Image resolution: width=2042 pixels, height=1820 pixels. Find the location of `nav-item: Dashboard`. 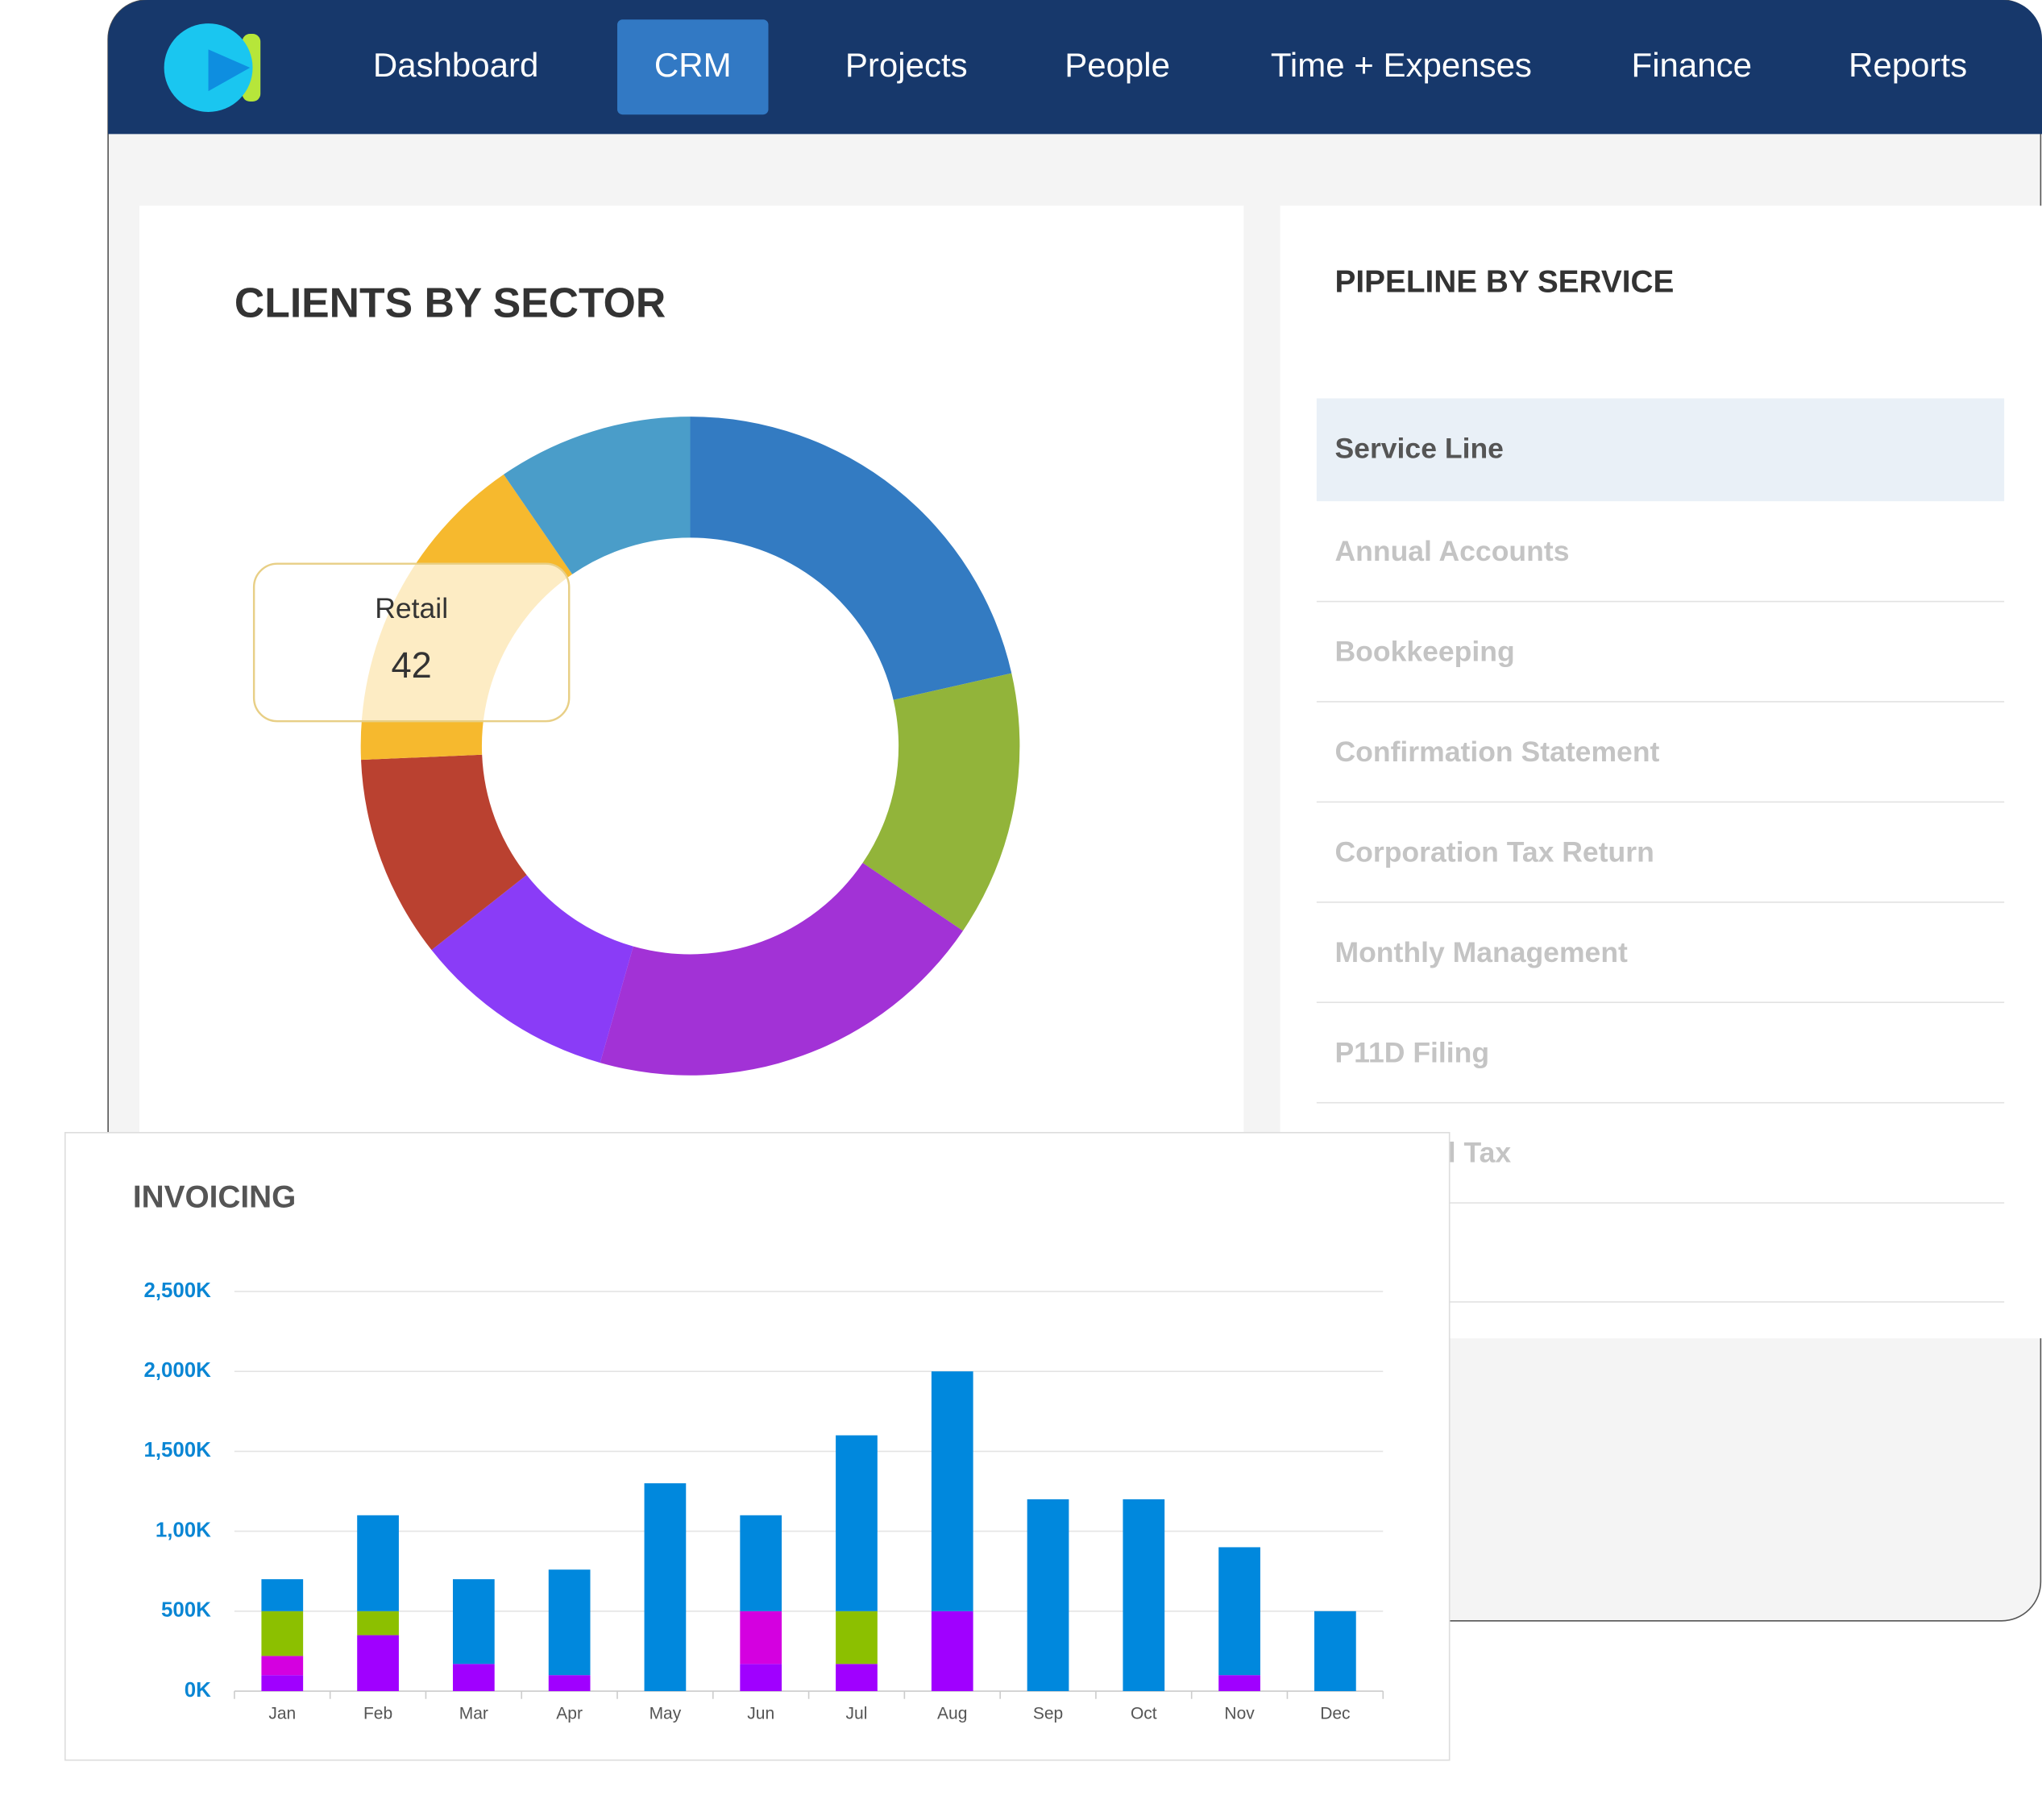

nav-item: Dashboard is located at coordinates (455, 65).